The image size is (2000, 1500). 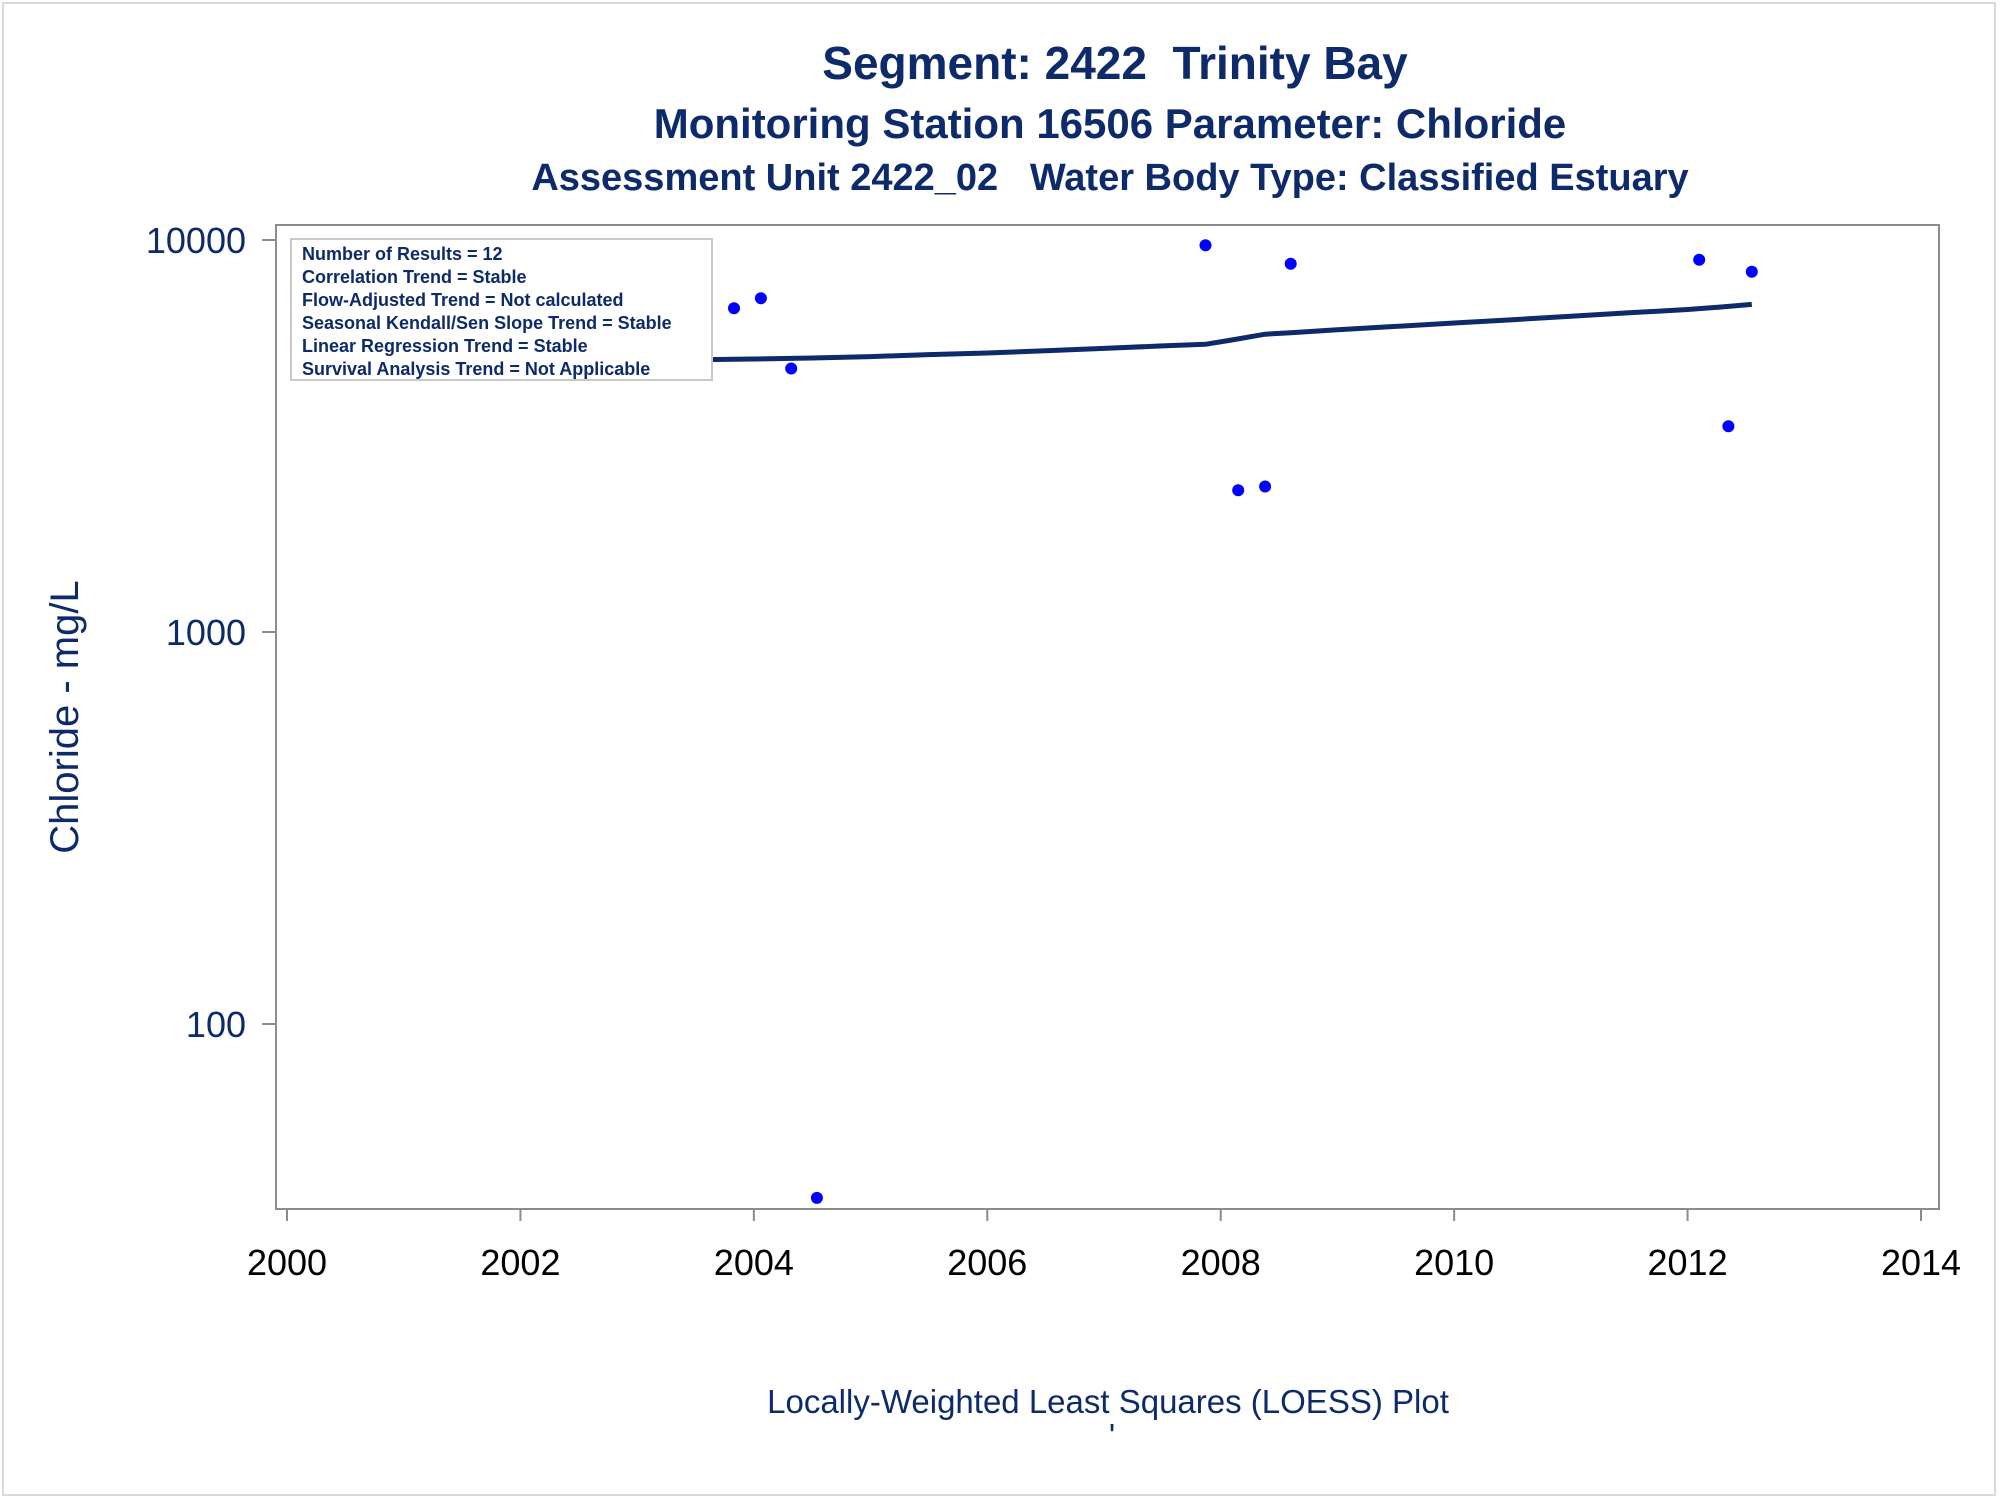 What do you see at coordinates (1112, 1435) in the screenshot?
I see `footnote-mark: '` at bounding box center [1112, 1435].